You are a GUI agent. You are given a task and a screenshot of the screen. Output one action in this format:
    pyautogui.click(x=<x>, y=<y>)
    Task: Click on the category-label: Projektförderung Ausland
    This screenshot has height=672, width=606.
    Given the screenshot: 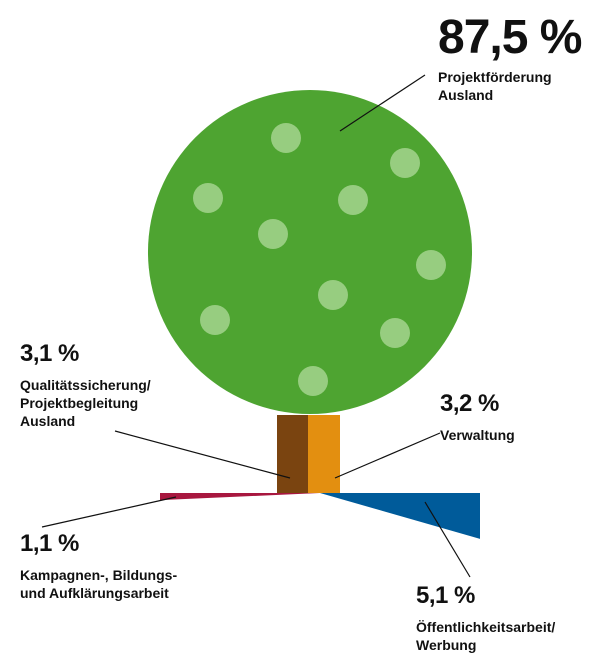 What is the action you would take?
    pyautogui.click(x=495, y=86)
    